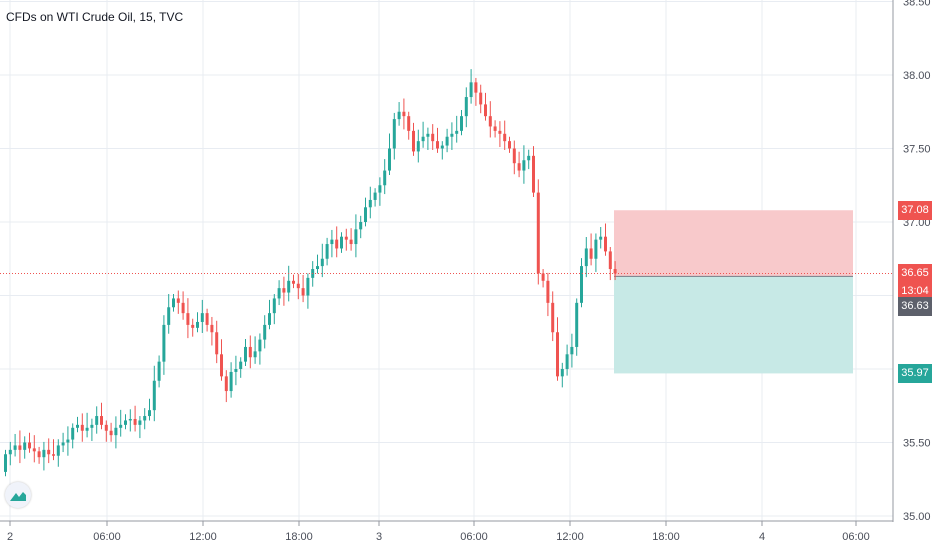  Describe the element at coordinates (915, 374) in the screenshot. I see `target-price-tag: 35.97` at that location.